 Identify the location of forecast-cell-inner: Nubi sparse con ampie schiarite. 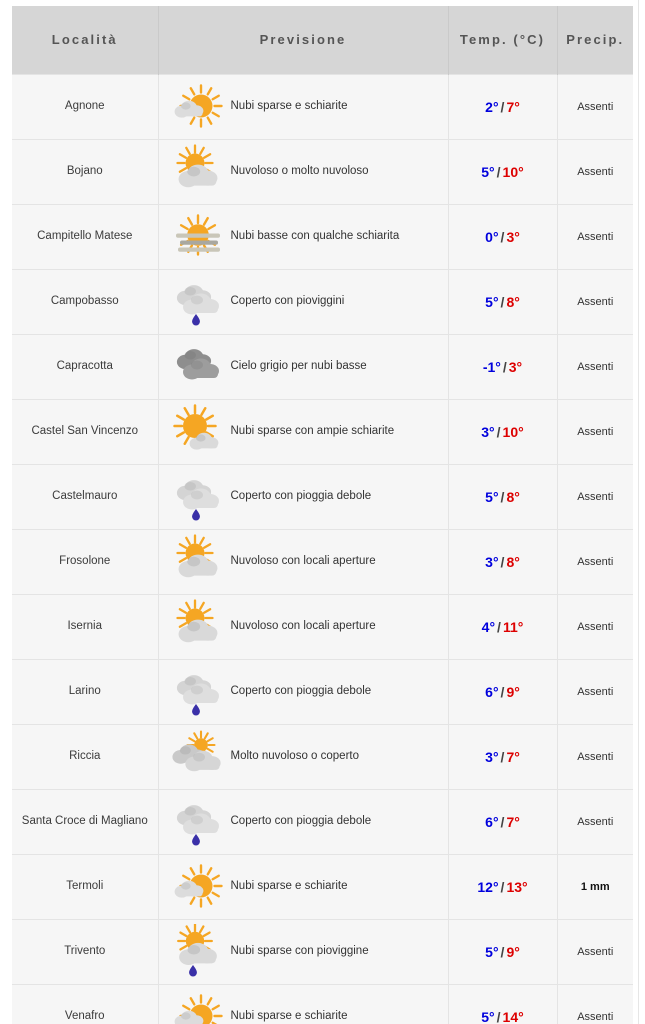
(303, 432).